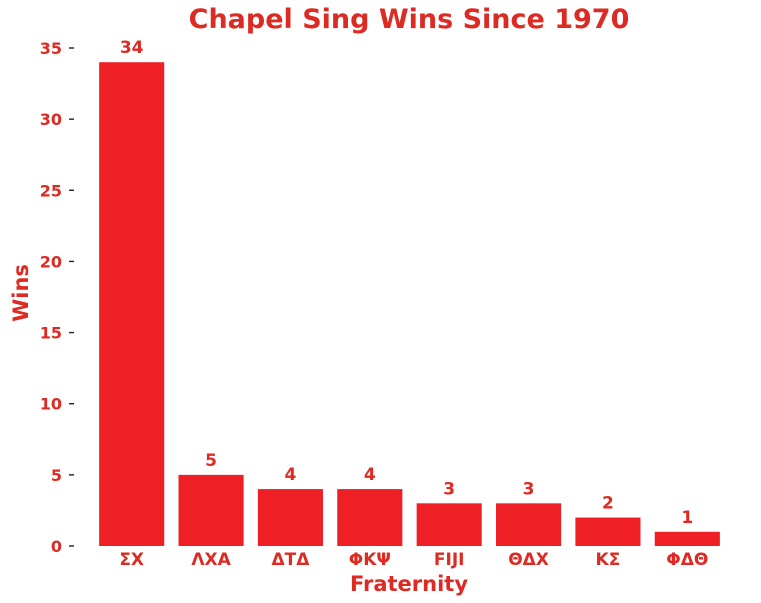  I want to click on y-axis: 0 5 10 15 20 25 30 35, so click(57, 297).